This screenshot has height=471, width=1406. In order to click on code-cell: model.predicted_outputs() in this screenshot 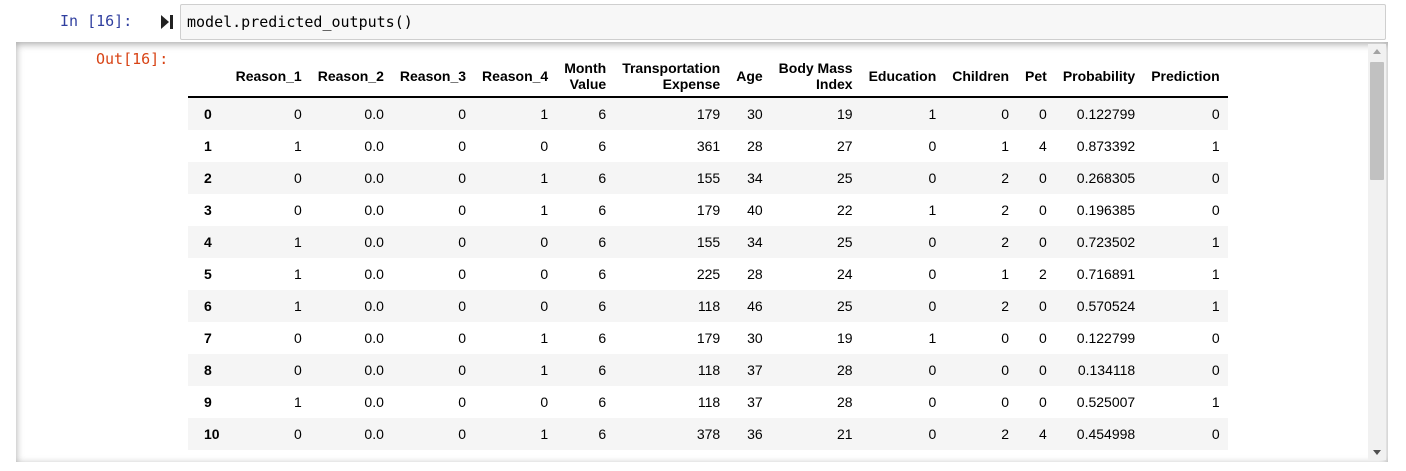, I will do `click(783, 22)`.